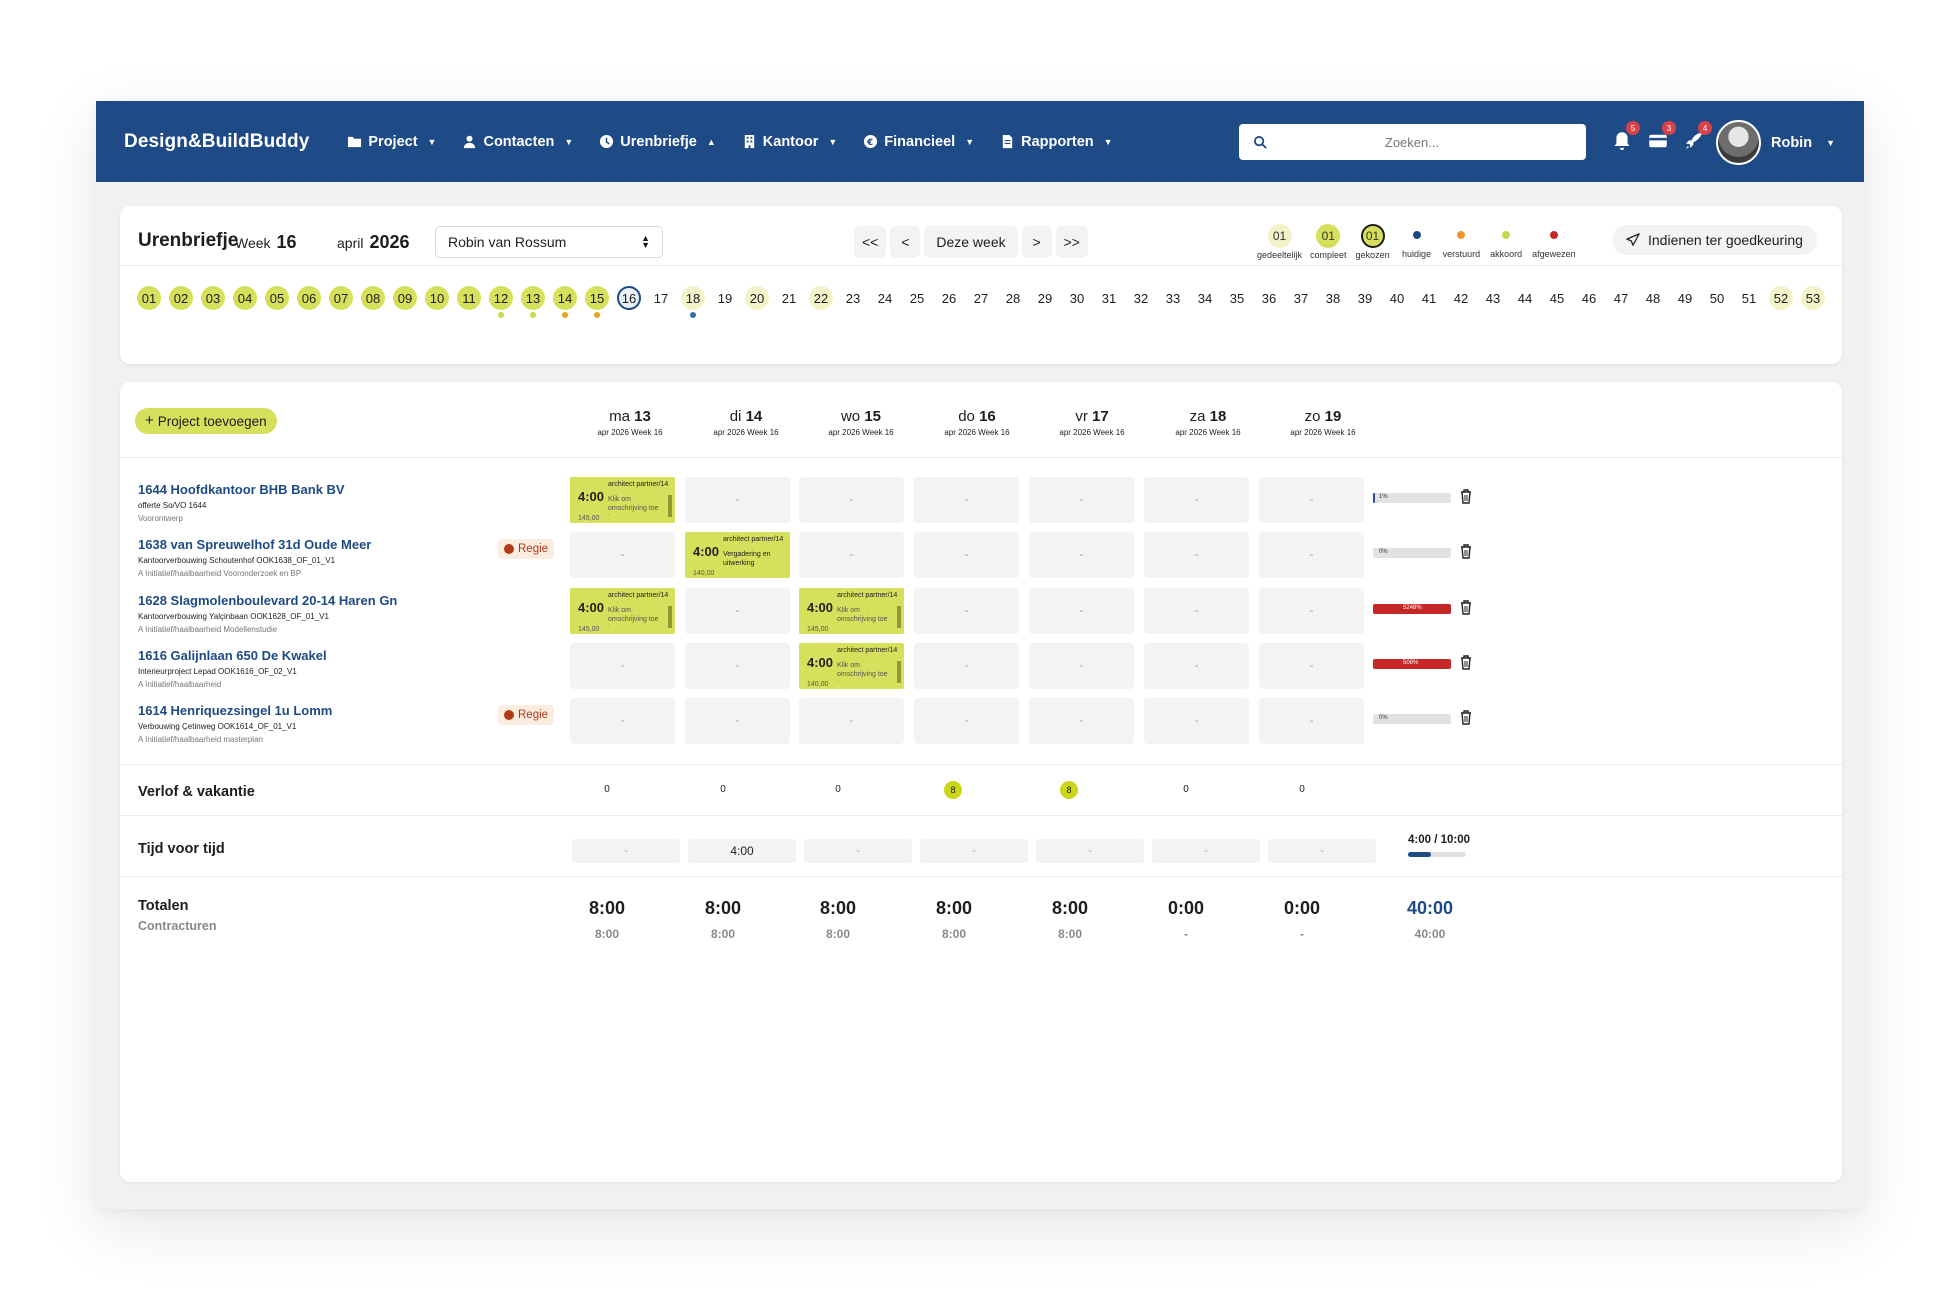 The width and height of the screenshot is (1960, 1308). Describe the element at coordinates (565, 302) in the screenshot. I see `week-14: 14` at that location.